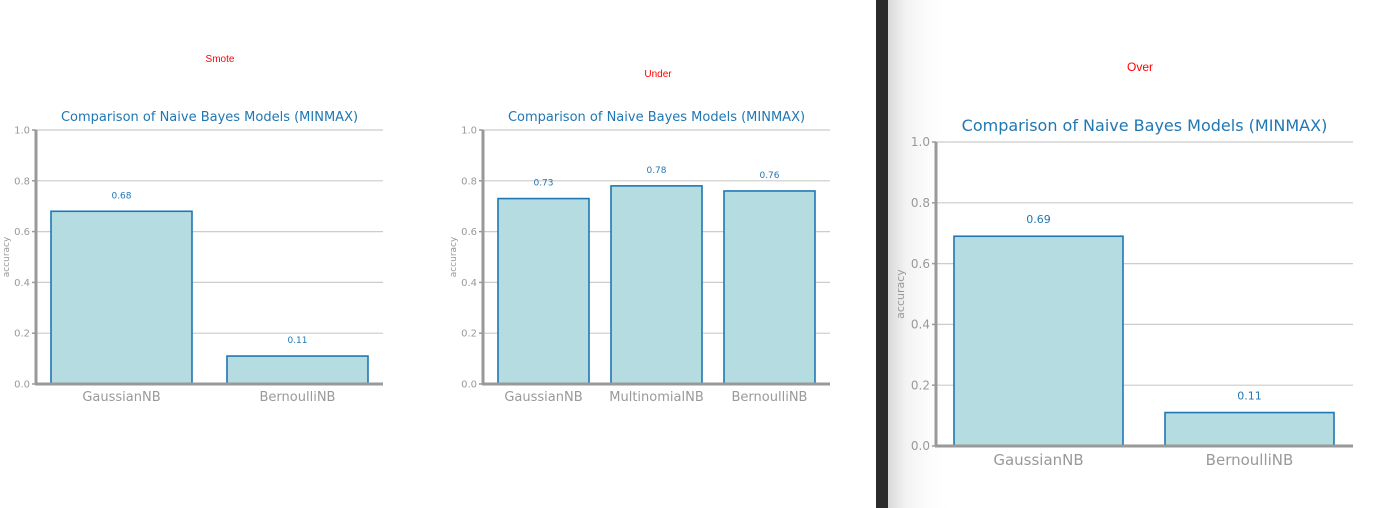  I want to click on window-divider, so click(882, 254).